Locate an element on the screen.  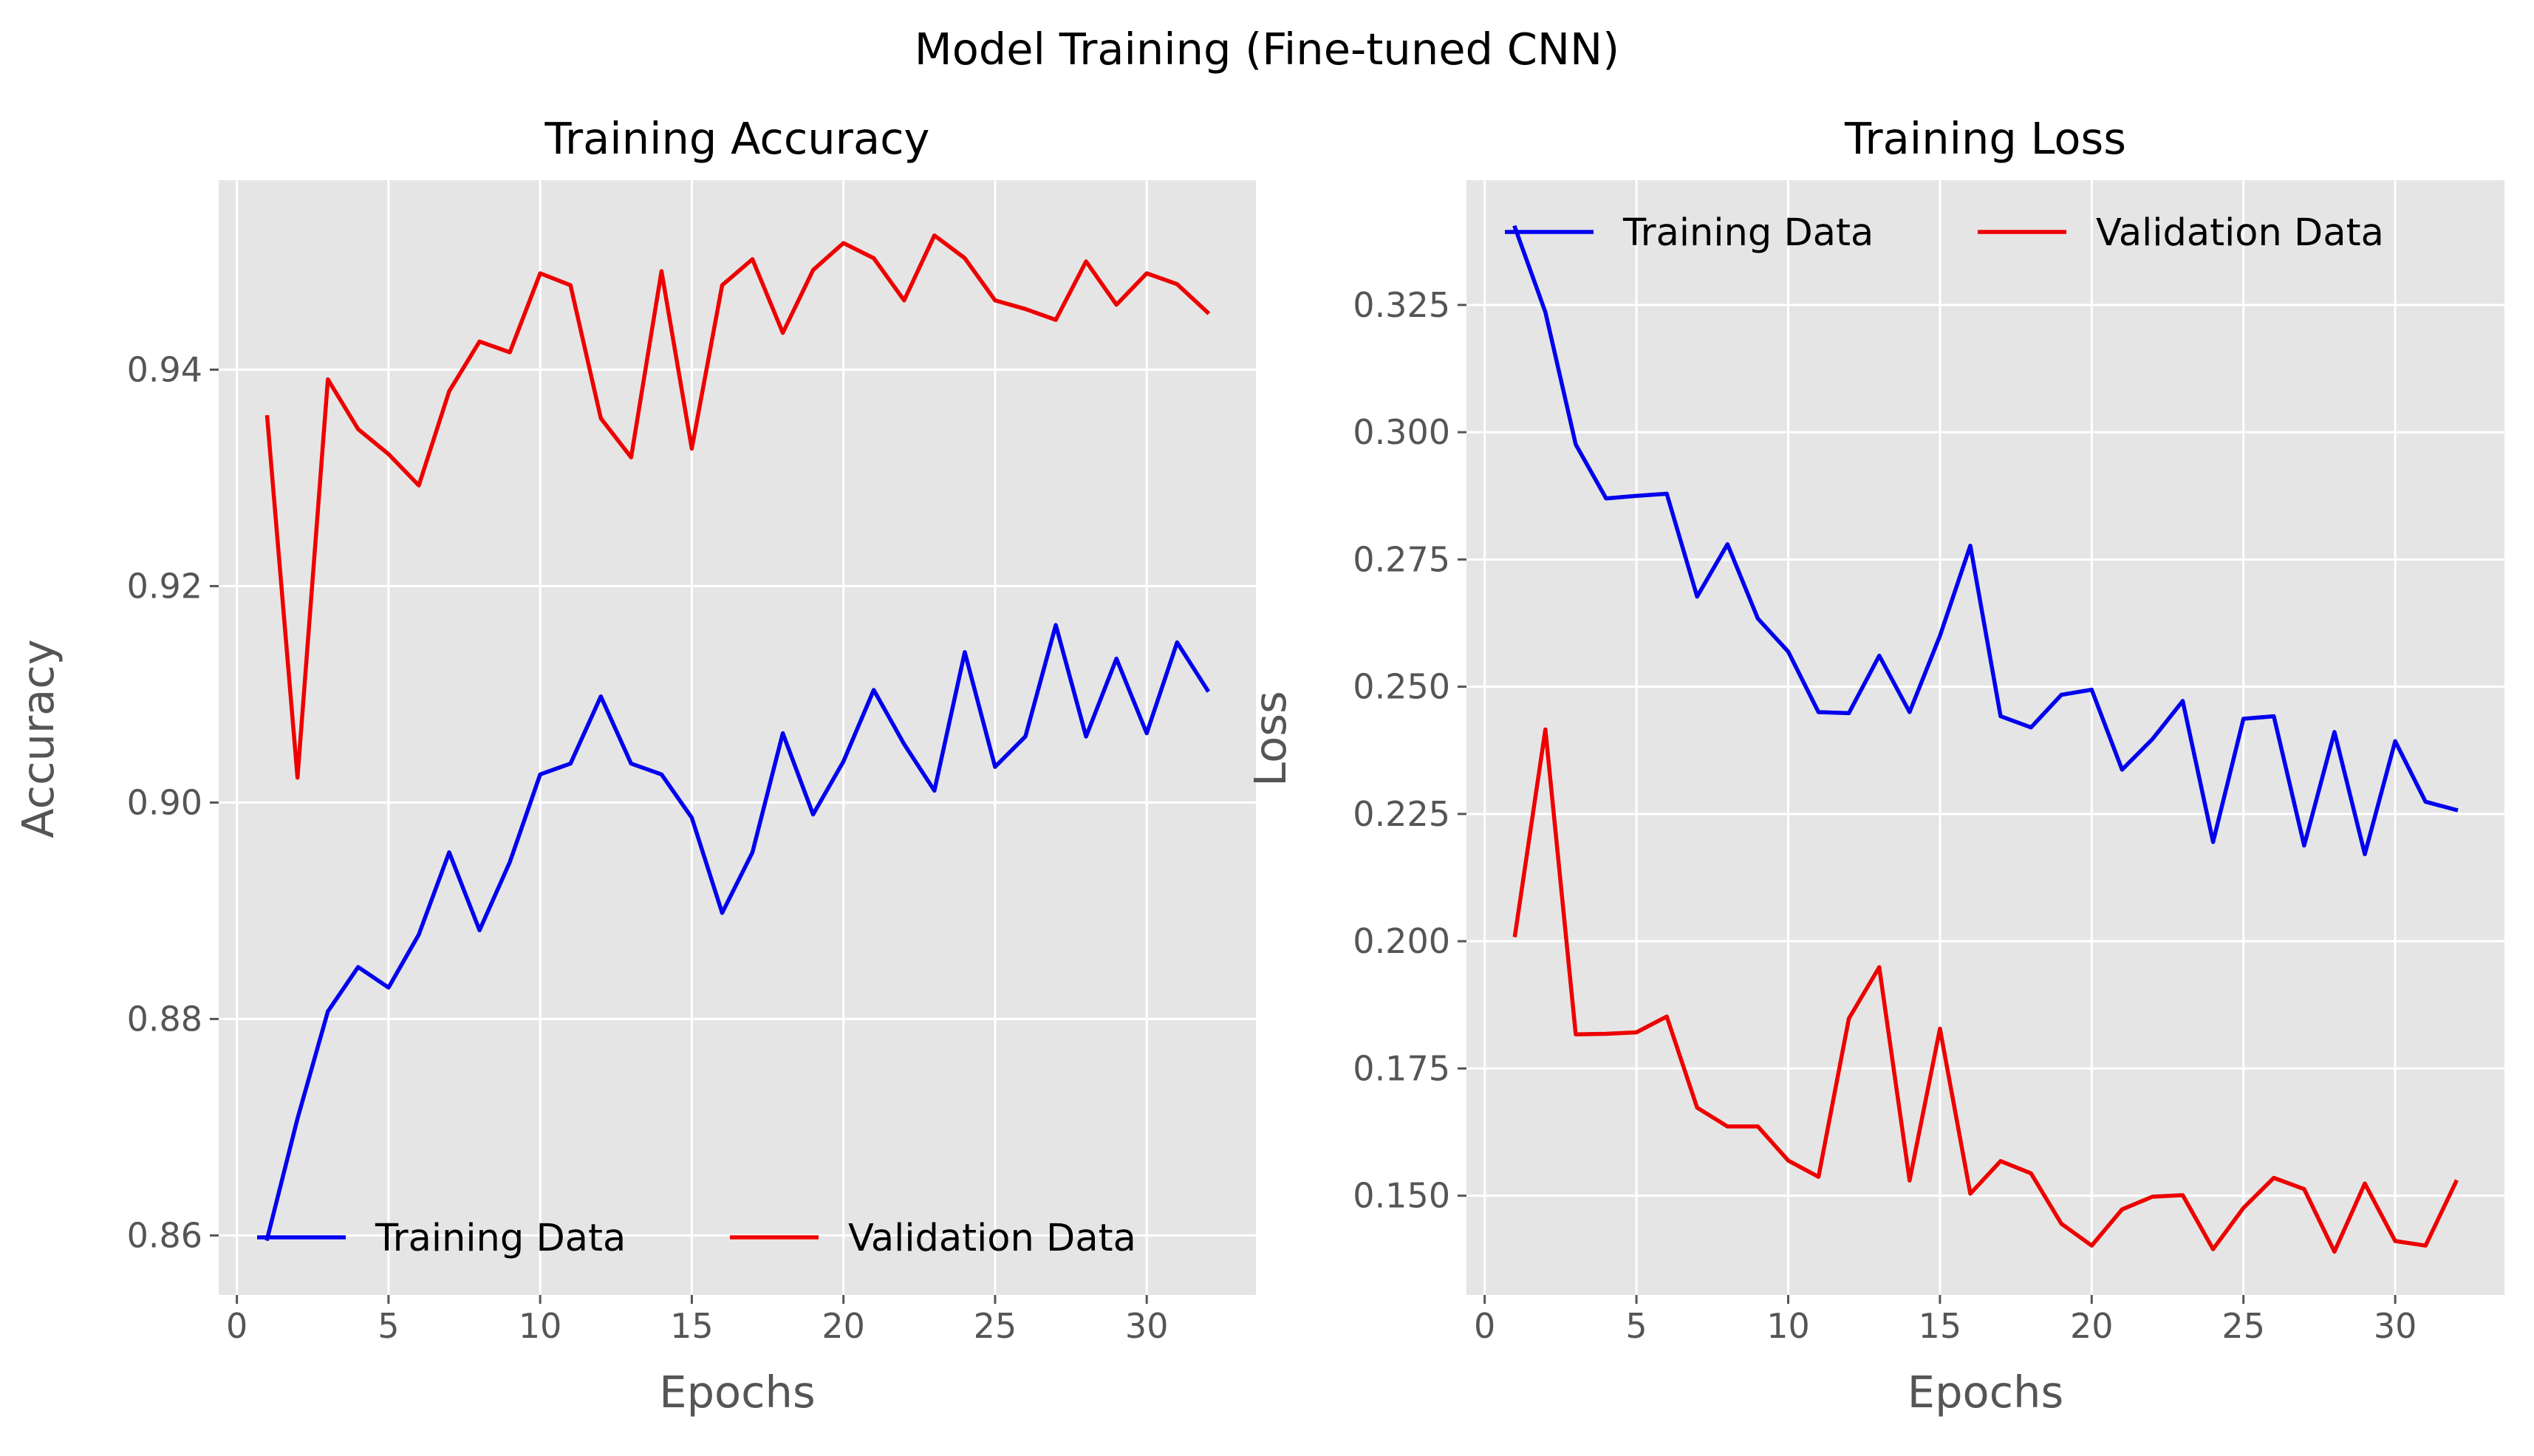
y-tick-label: 0.94 is located at coordinates (164, 369).